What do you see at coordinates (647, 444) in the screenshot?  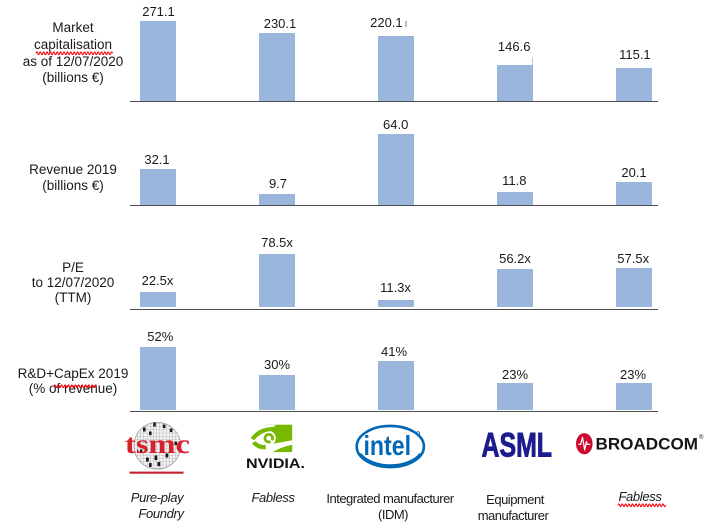 I see `svg-text: BROADCOM` at bounding box center [647, 444].